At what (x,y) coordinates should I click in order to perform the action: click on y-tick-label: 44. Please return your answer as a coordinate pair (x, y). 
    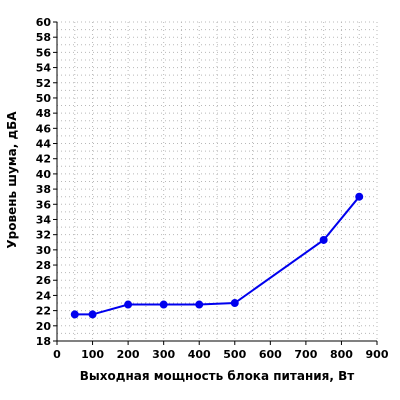
    Looking at the image, I should click on (44, 144).